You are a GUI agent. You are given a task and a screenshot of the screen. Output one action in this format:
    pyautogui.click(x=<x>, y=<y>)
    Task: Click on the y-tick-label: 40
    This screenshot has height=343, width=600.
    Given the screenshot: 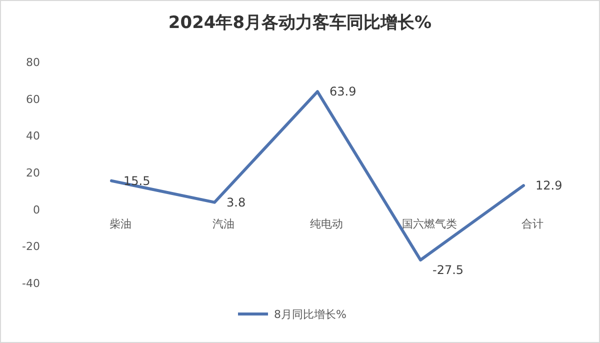 What is the action you would take?
    pyautogui.click(x=33, y=136)
    